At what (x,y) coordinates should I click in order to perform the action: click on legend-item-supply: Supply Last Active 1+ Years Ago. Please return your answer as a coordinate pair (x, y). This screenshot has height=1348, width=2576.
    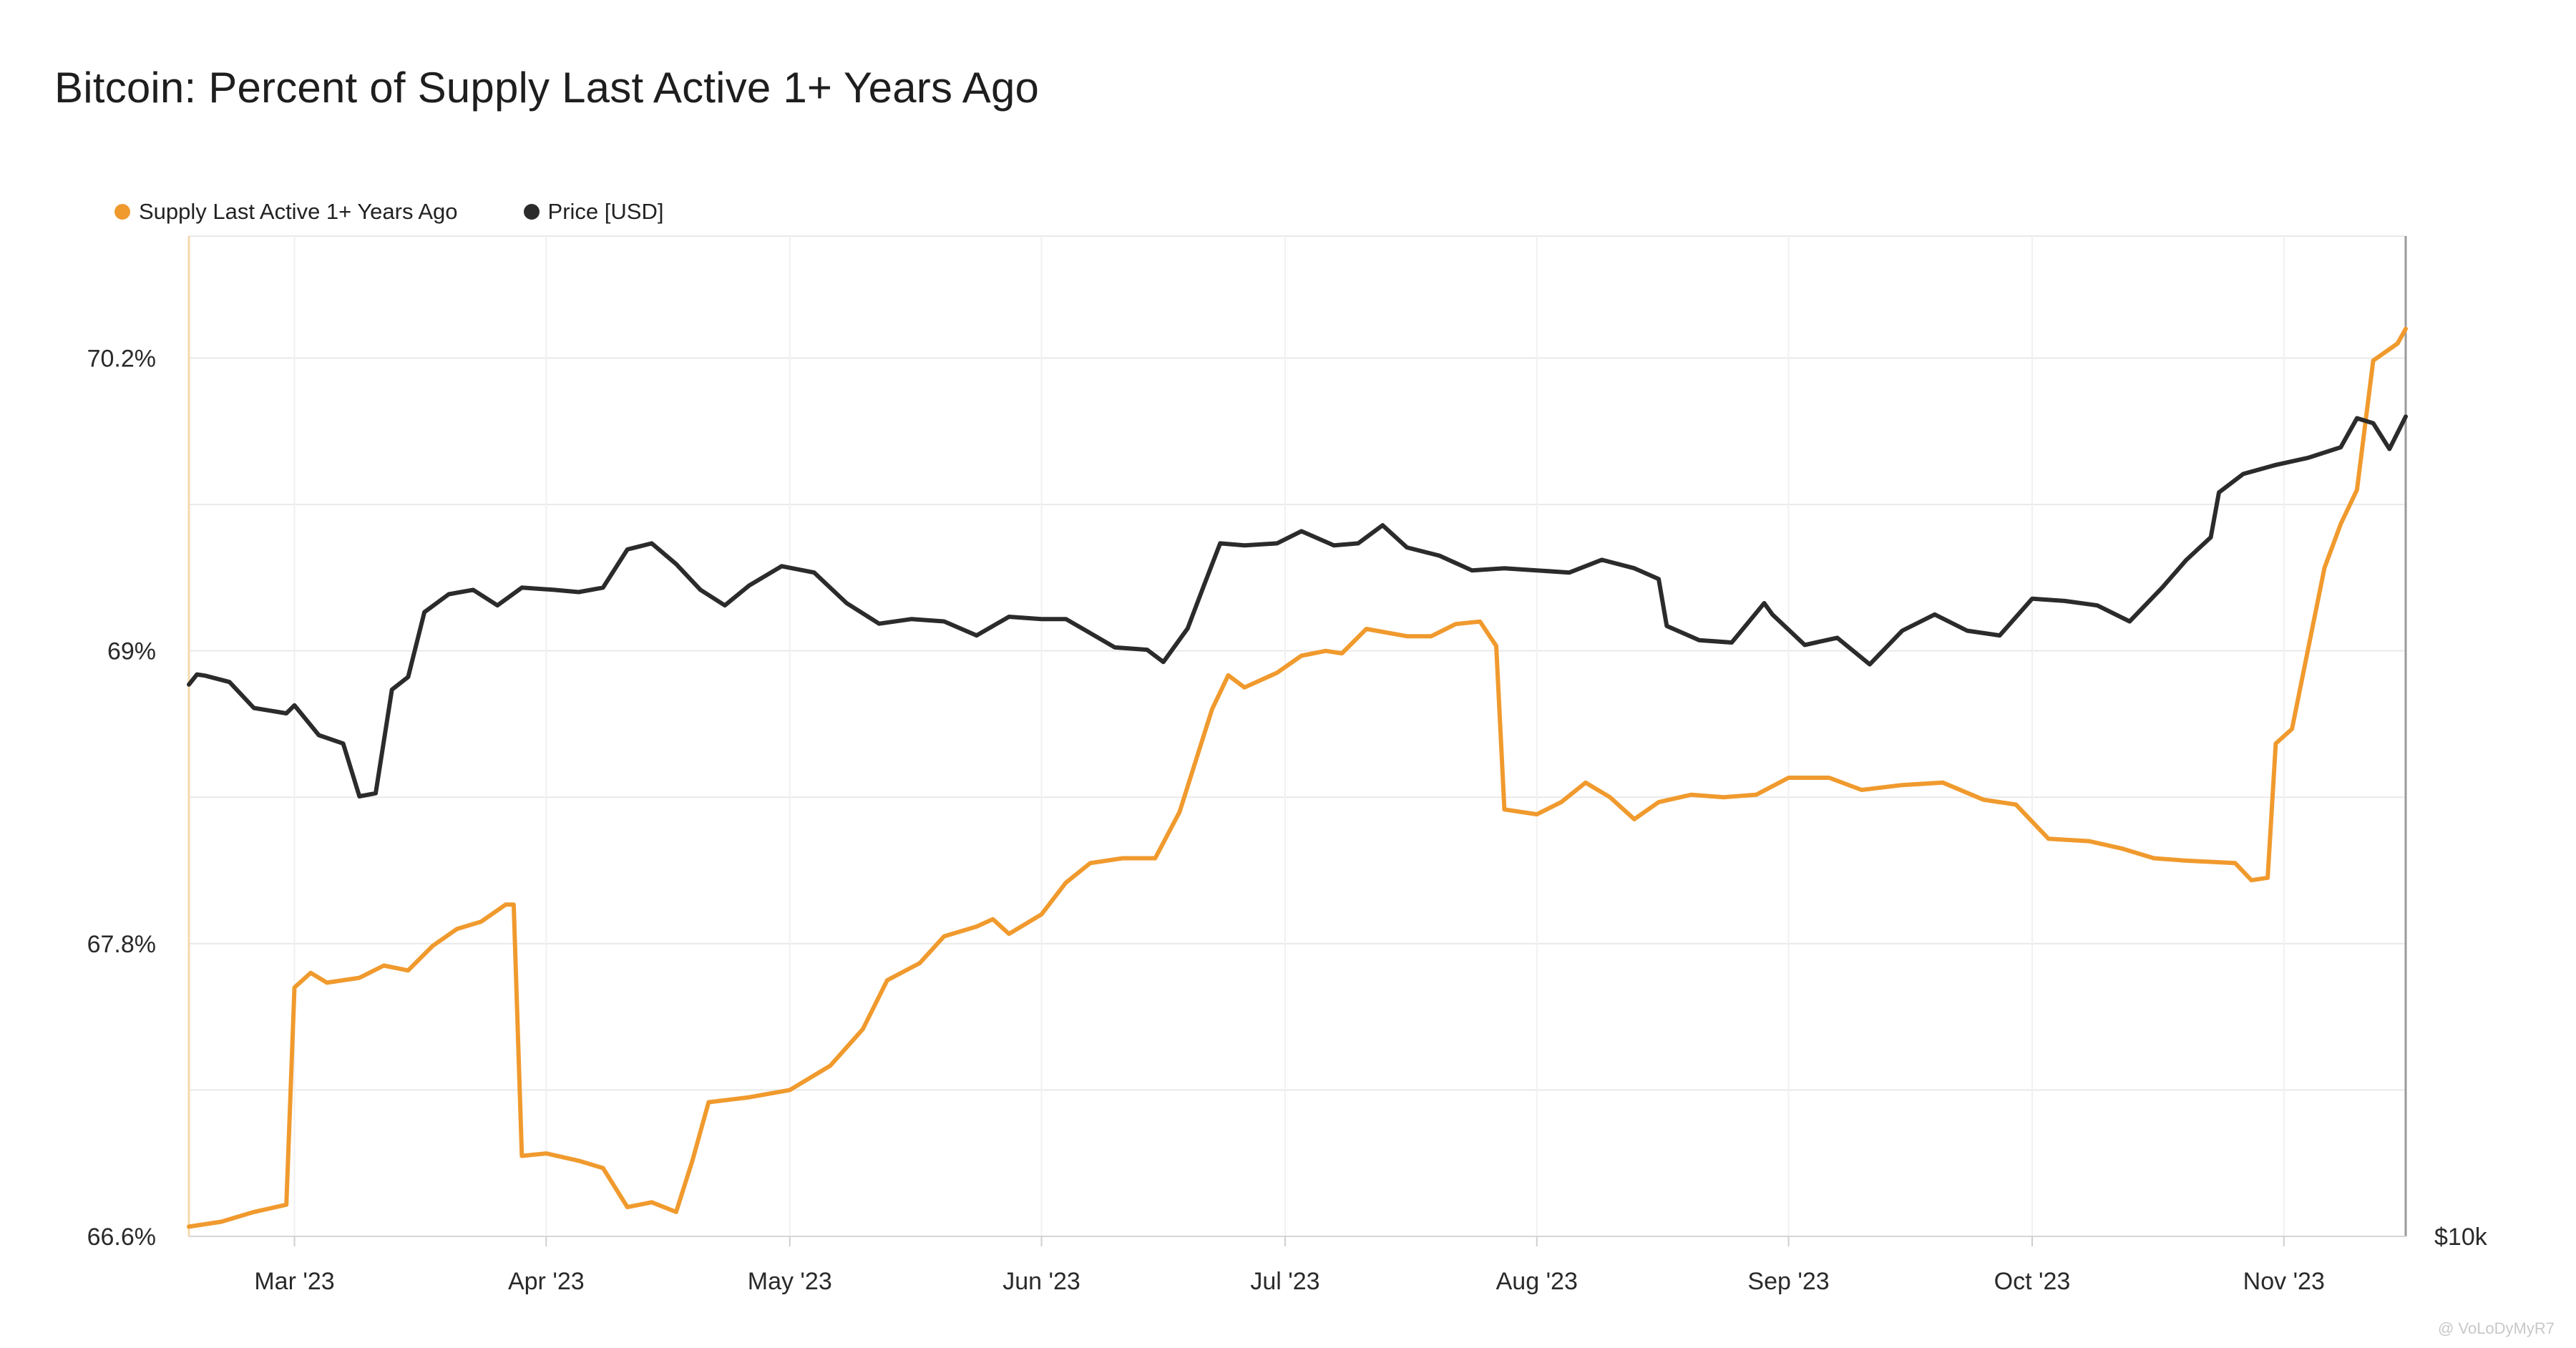
    Looking at the image, I should click on (286, 212).